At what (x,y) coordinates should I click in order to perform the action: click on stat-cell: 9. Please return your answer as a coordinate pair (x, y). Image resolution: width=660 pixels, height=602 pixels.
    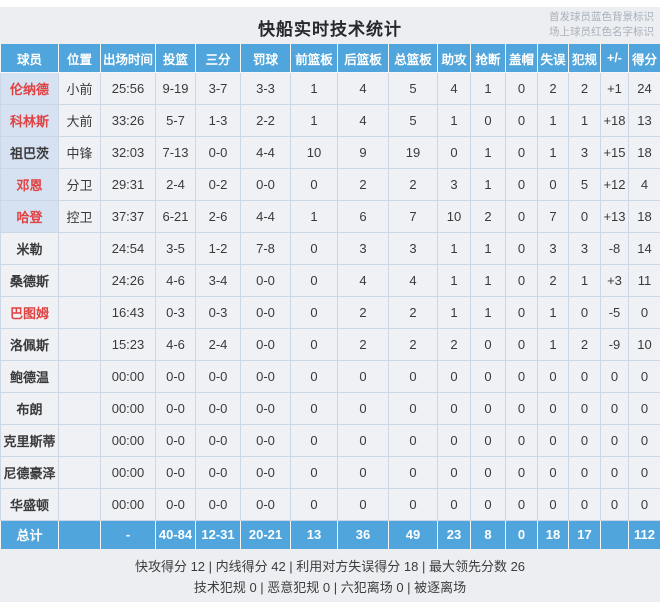
    Looking at the image, I should click on (363, 152).